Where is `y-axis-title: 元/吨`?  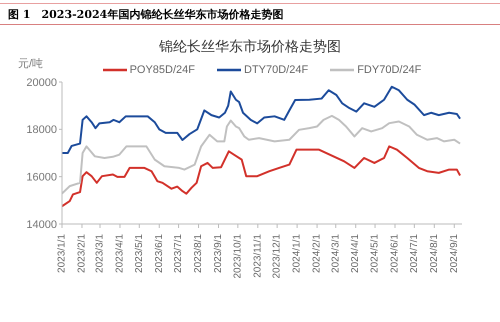 y-axis-title: 元/吨 is located at coordinates (31, 64).